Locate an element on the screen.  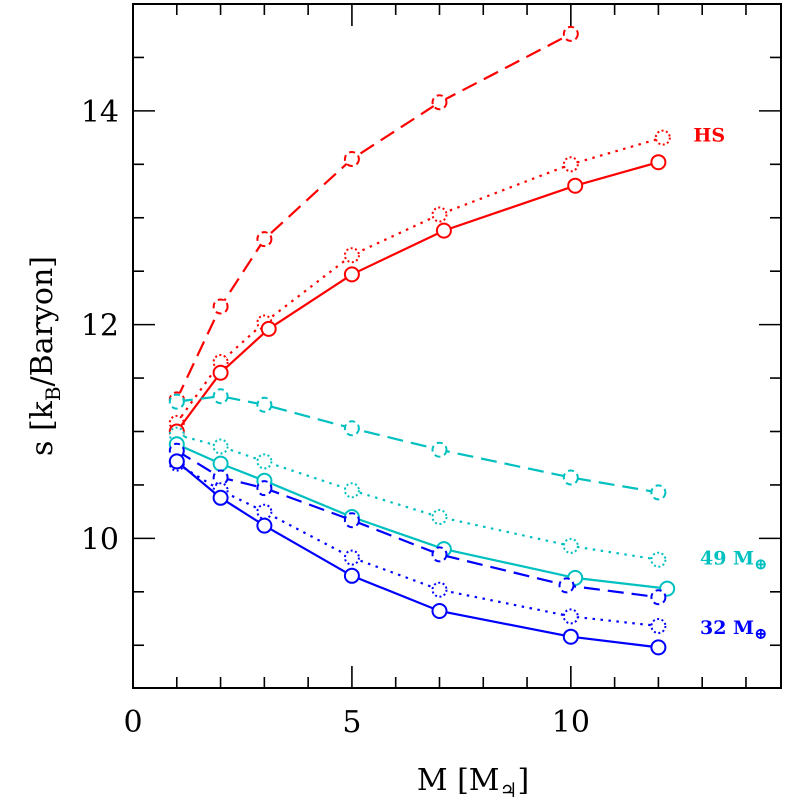
series-line-blue-dashed is located at coordinates (417, 524).